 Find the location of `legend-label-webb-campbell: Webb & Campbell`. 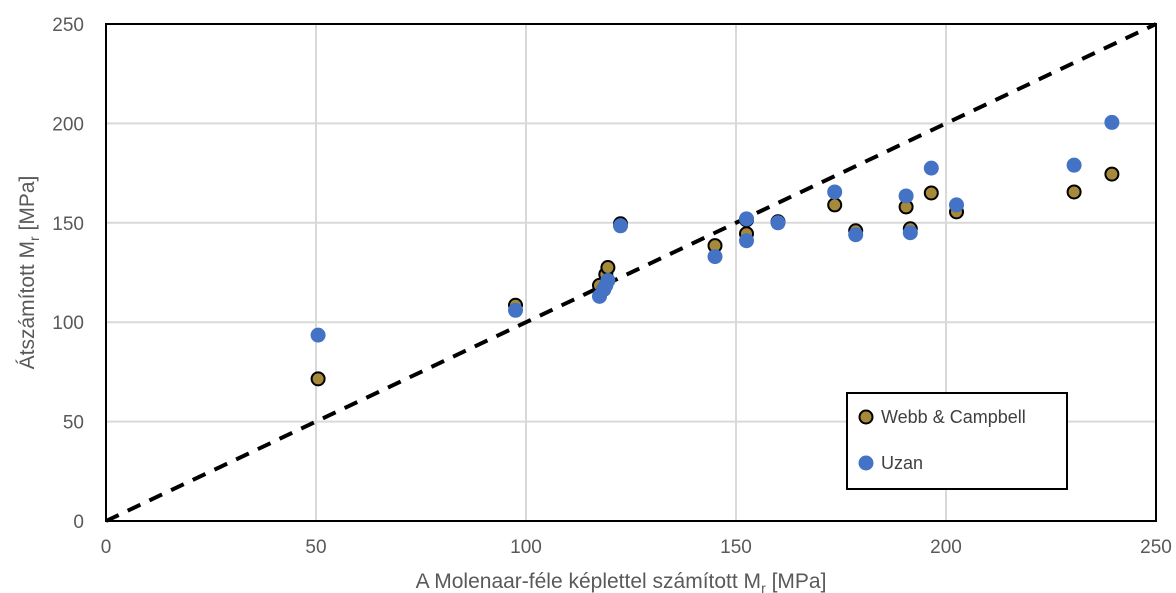

legend-label-webb-campbell: Webb & Campbell is located at coordinates (953, 417).